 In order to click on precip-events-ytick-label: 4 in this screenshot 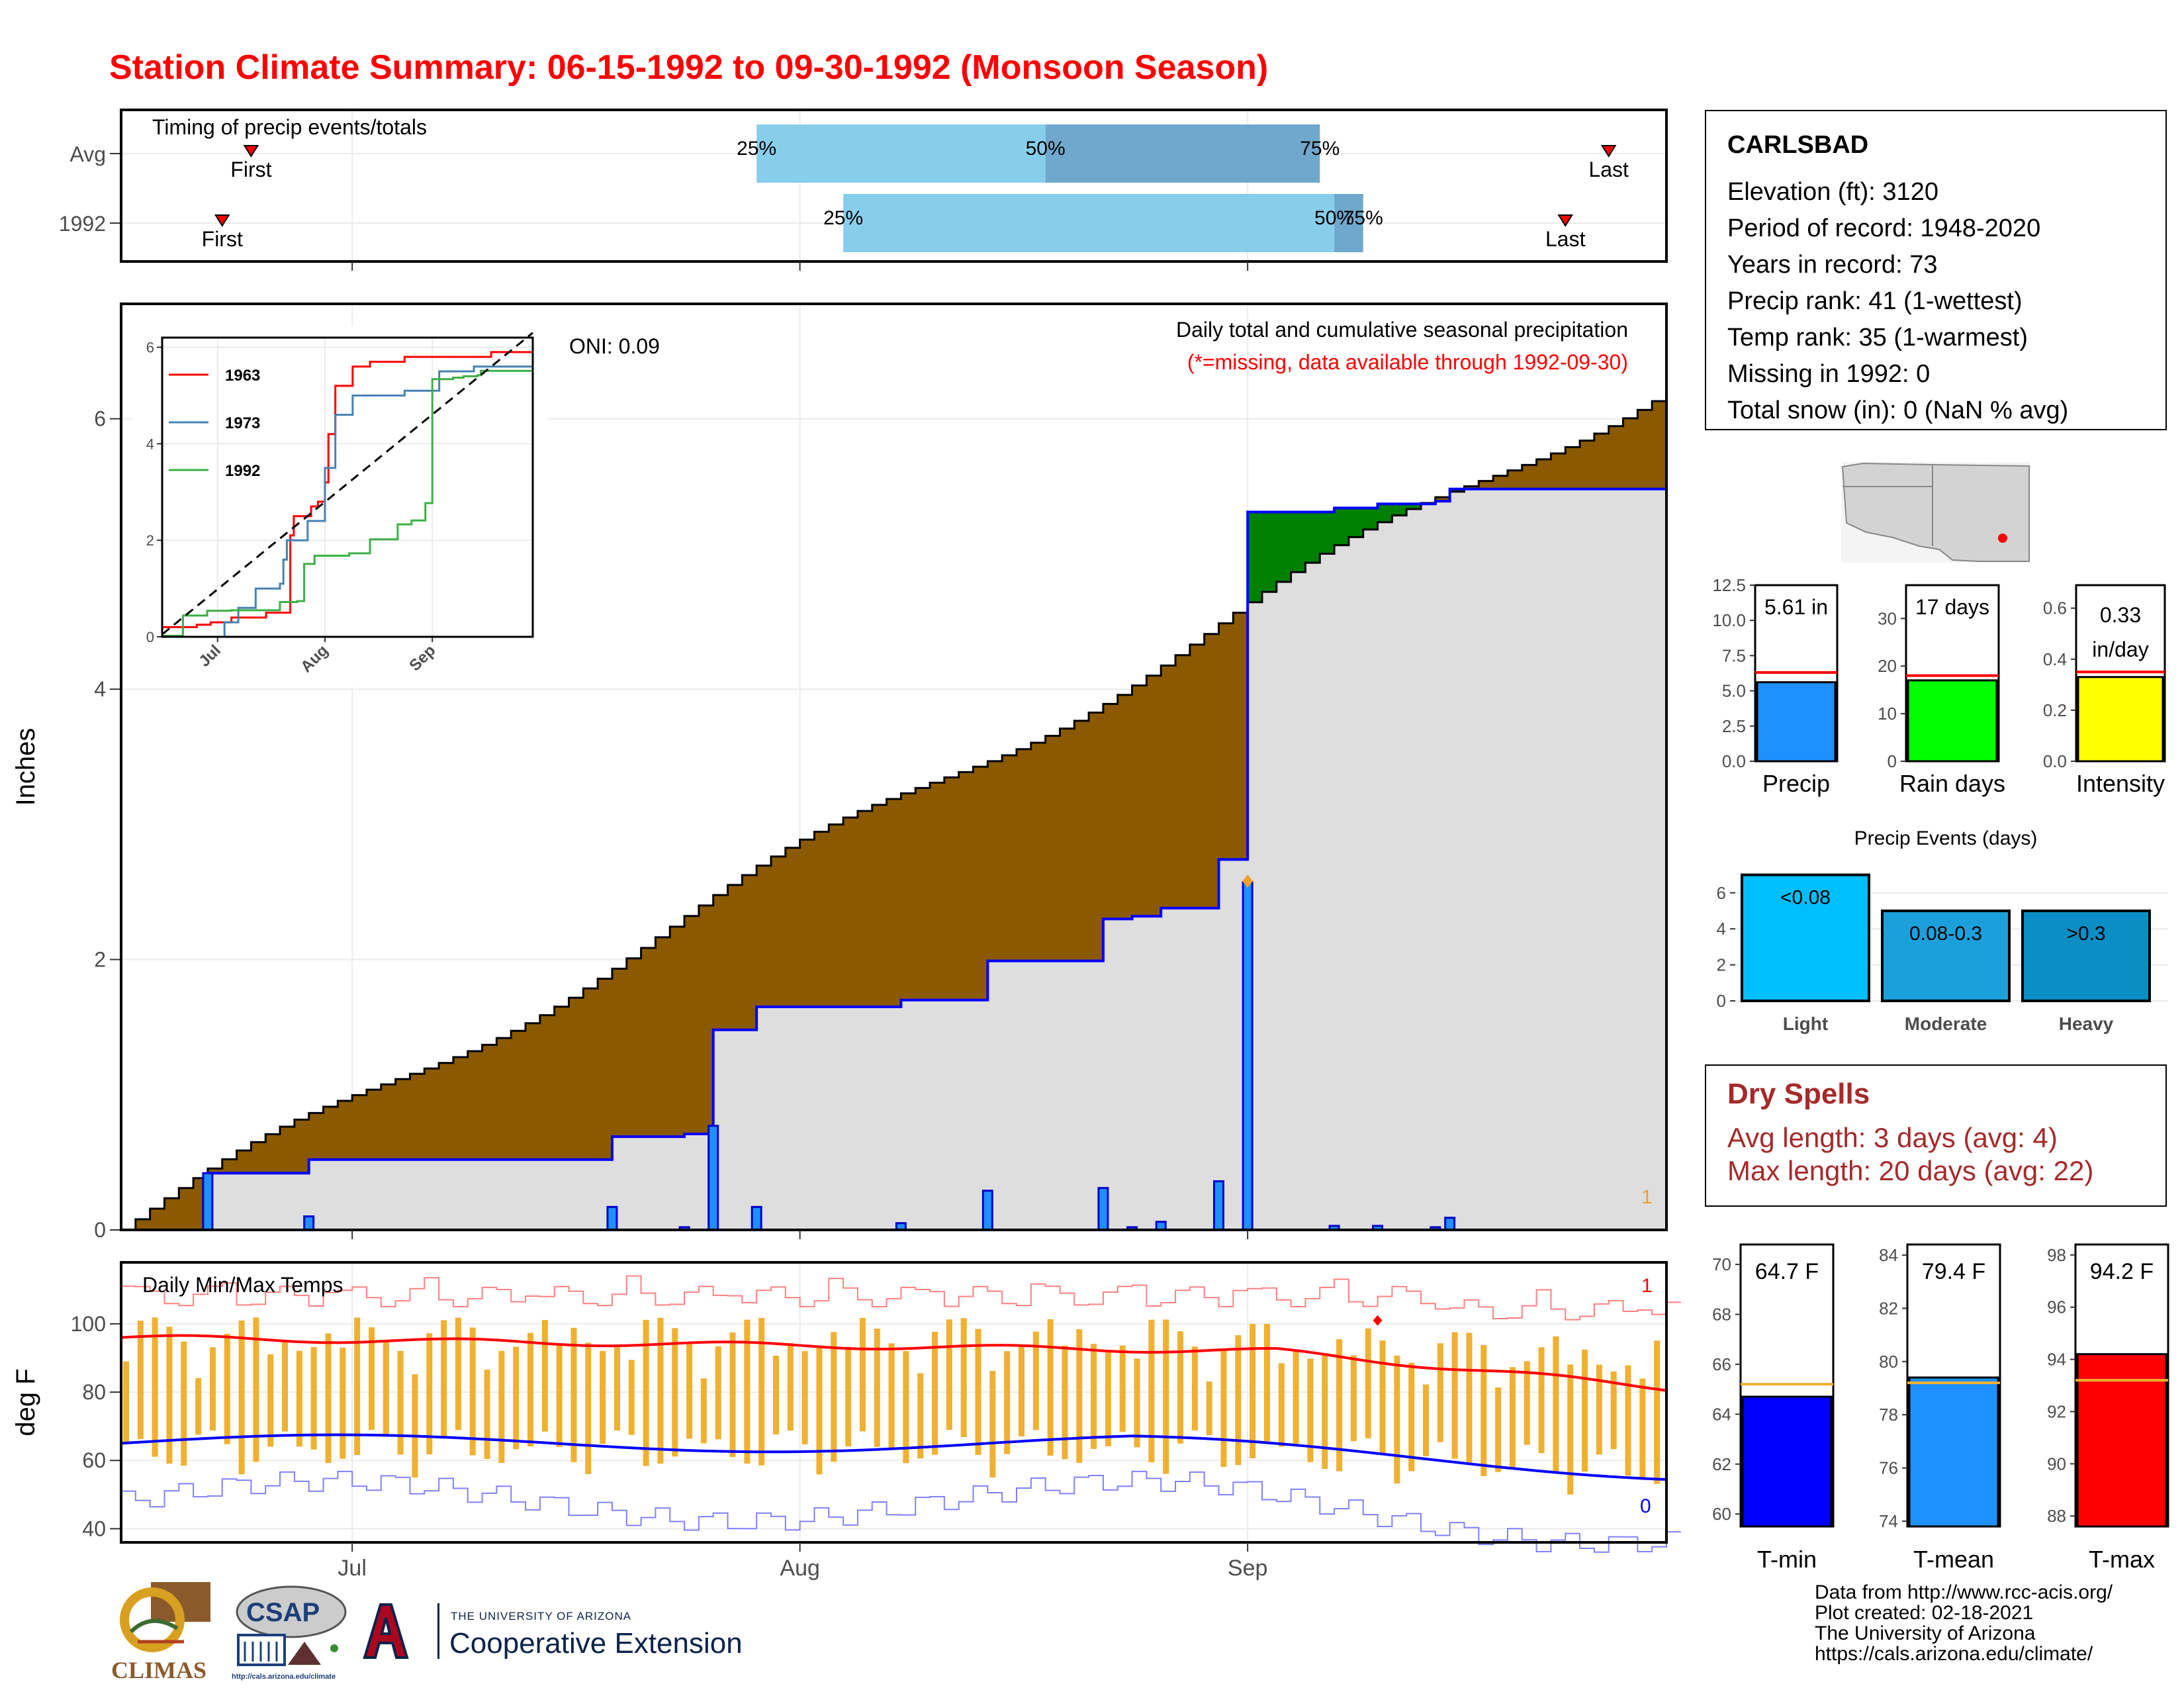, I will do `click(1721, 929)`.